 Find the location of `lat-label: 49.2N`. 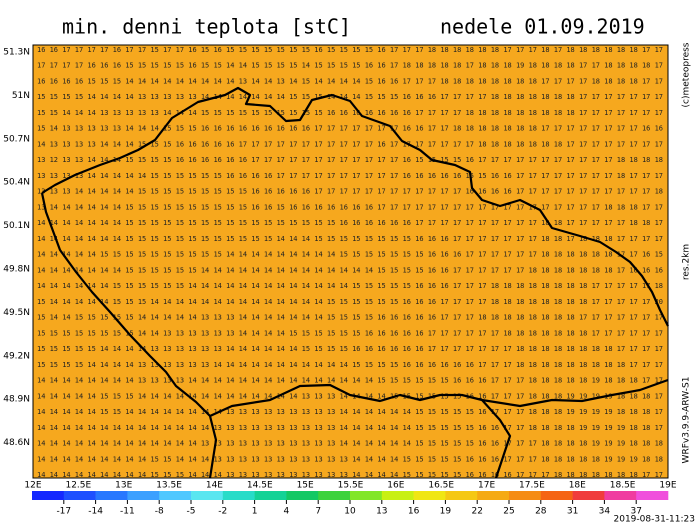

lat-label: 49.2N is located at coordinates (16, 356).